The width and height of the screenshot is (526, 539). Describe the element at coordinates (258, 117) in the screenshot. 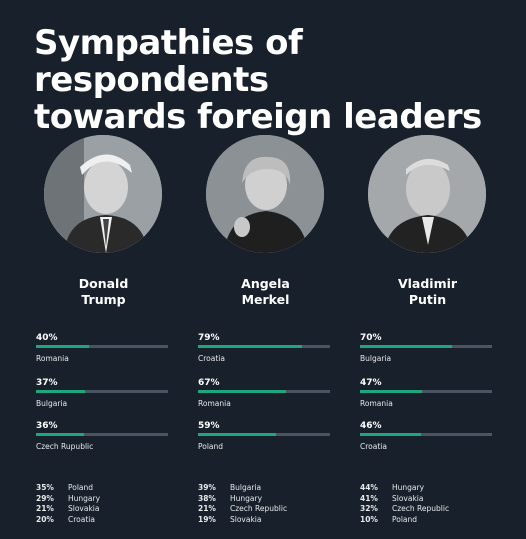

I see `title-line-2: towards foreign leaders` at that location.